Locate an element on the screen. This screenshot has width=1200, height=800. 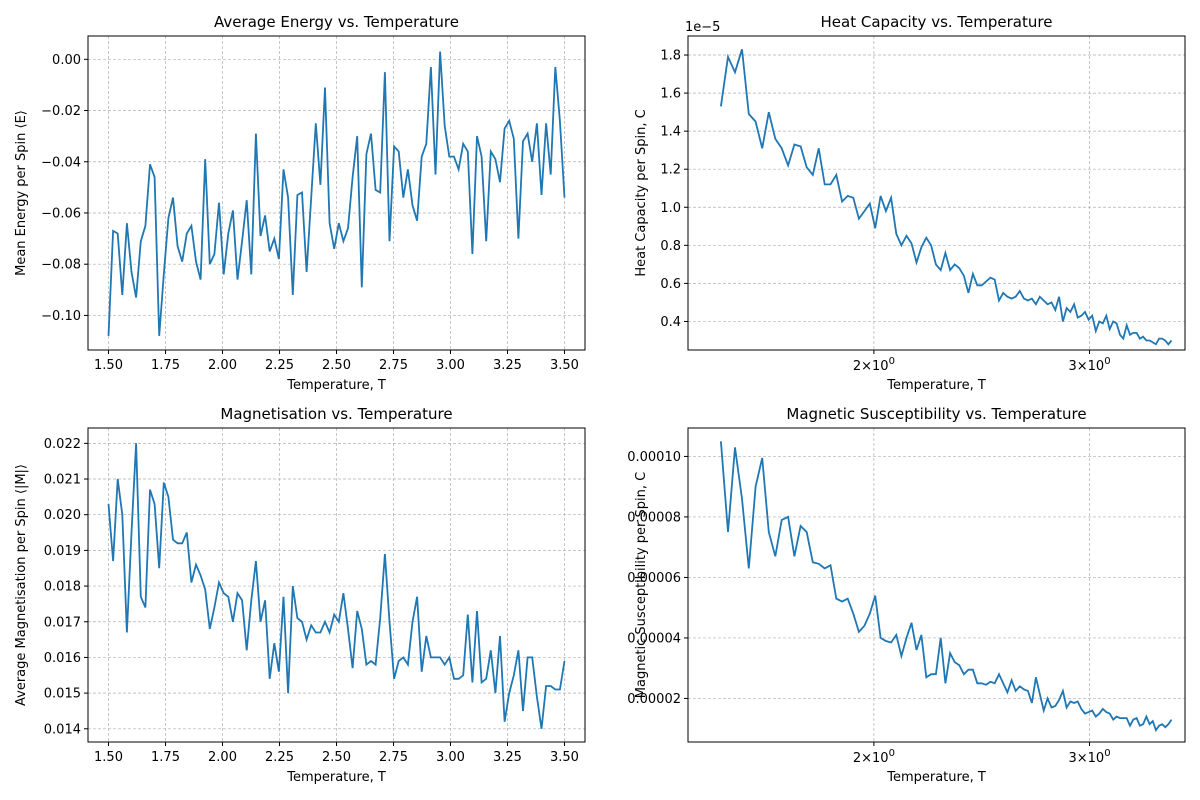
y-tick-label: −0.10 is located at coordinates (61, 316).